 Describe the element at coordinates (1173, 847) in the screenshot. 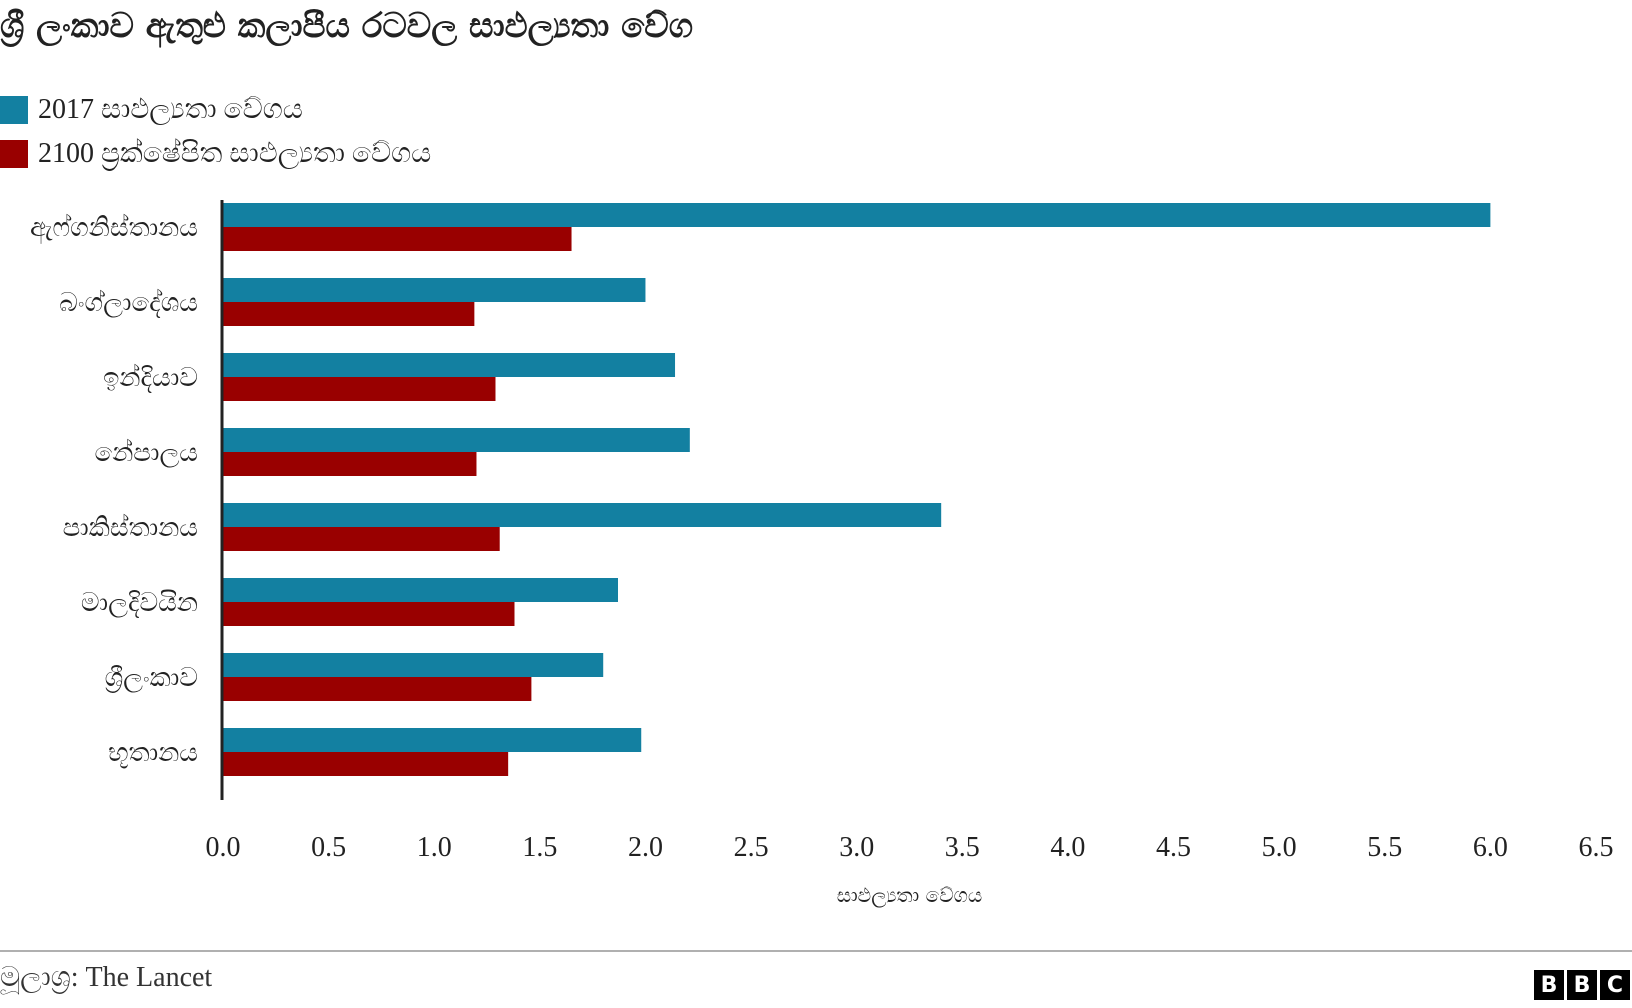

I see `x-tick-label-9: 4.5` at that location.